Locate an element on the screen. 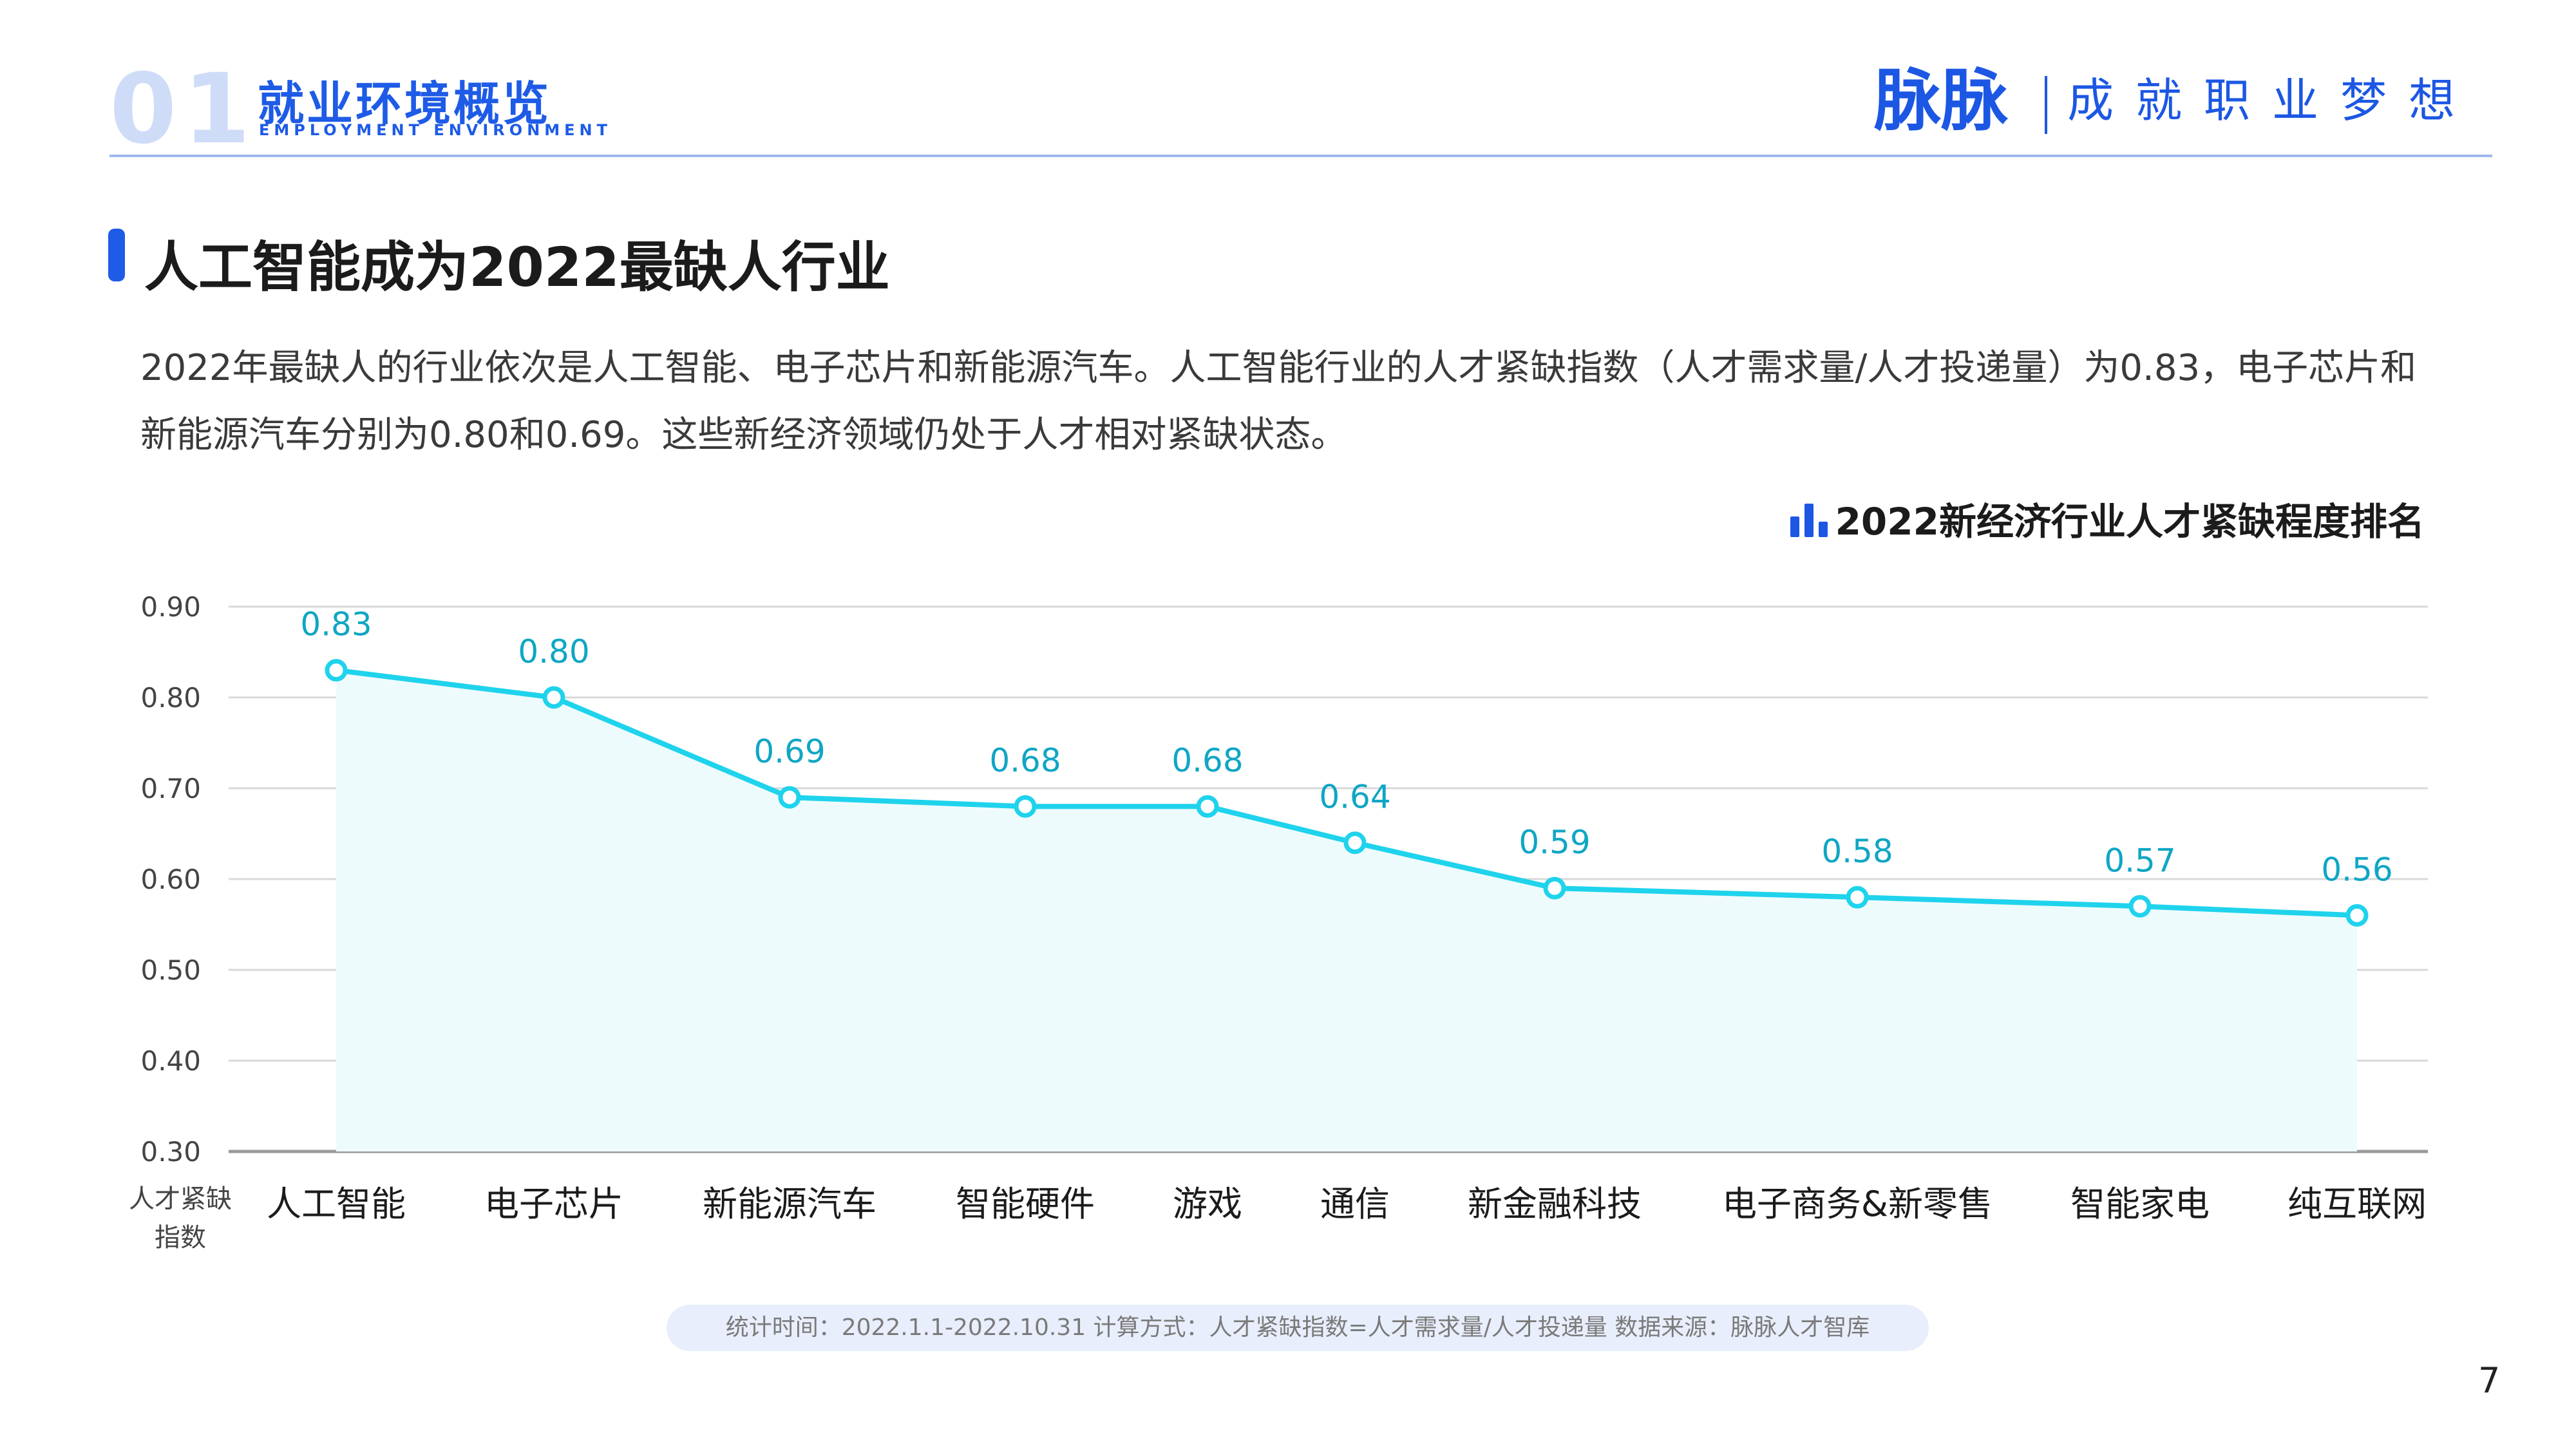 The height and width of the screenshot is (1449, 2576). x-tick-label: 游戏 is located at coordinates (1207, 1204).